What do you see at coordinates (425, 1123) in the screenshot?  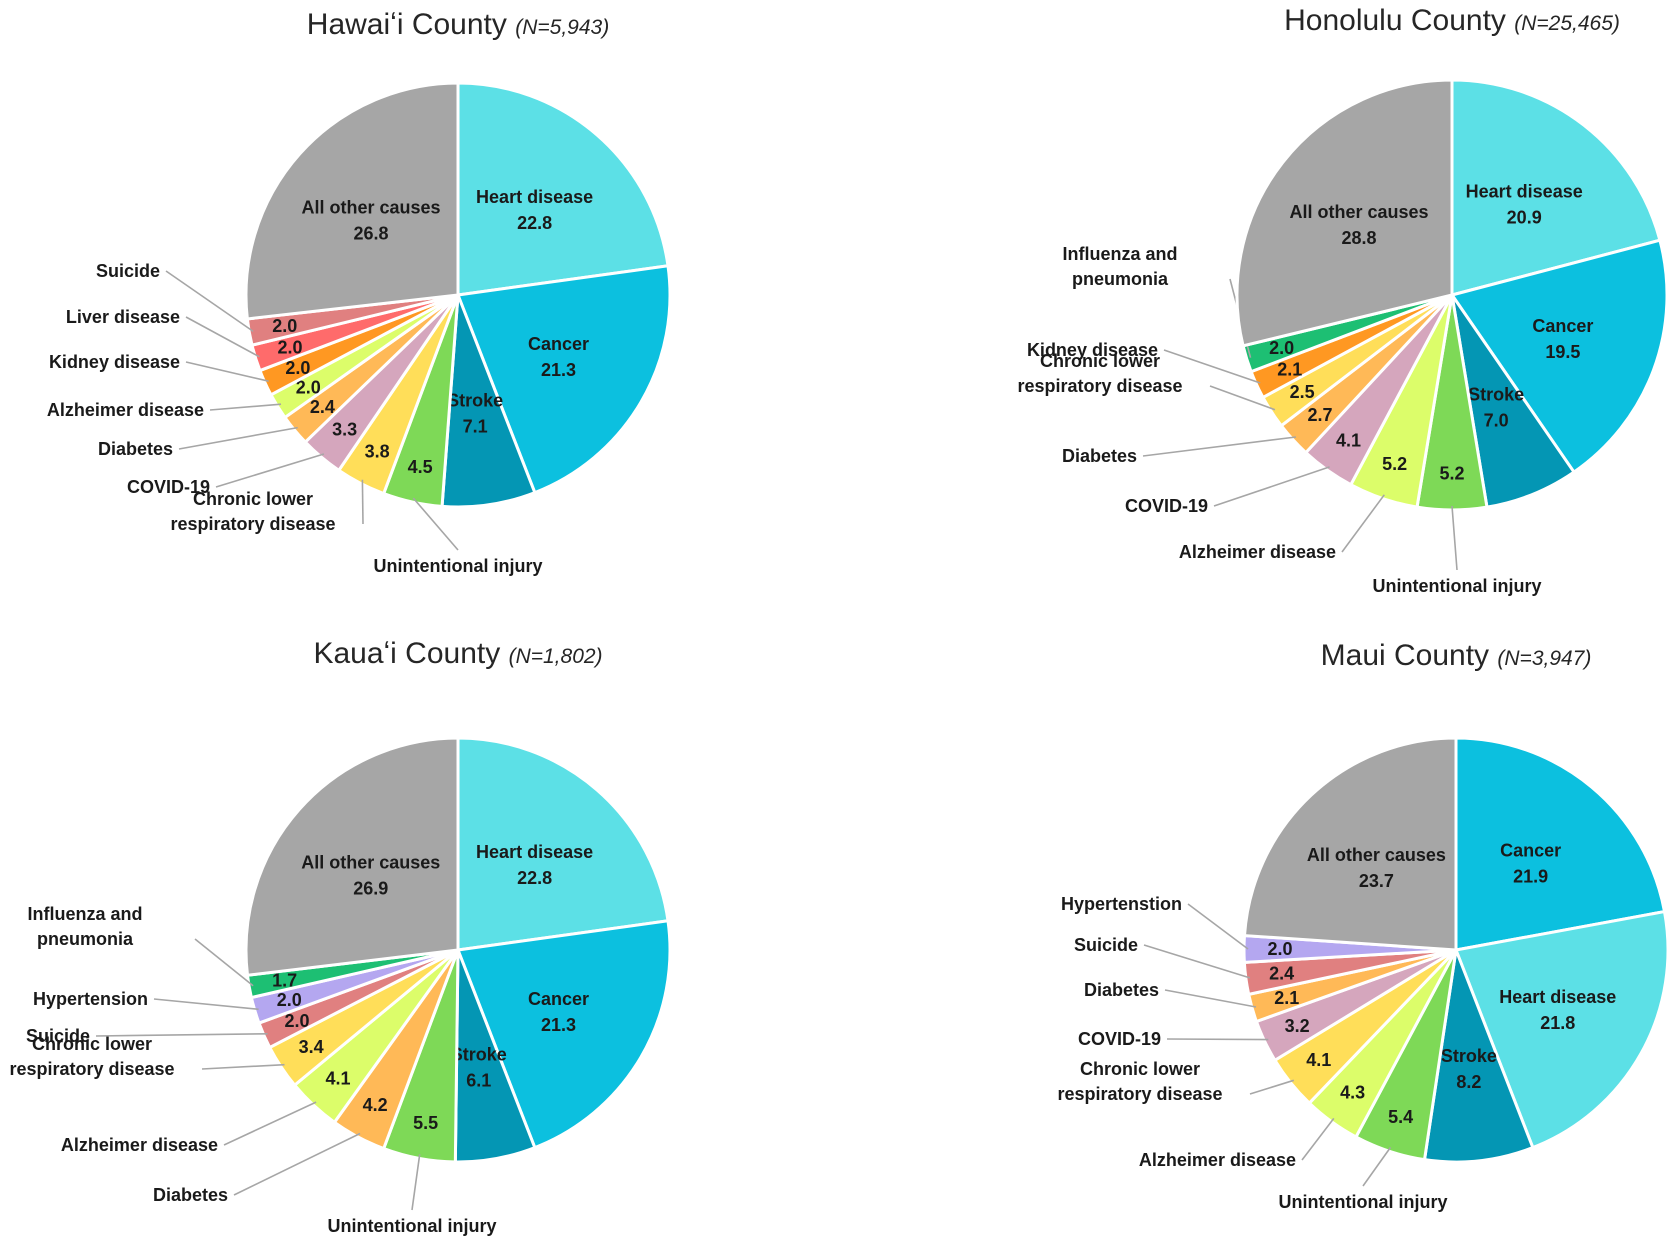 I see `slice-value-unintentional-injury: 5.5` at bounding box center [425, 1123].